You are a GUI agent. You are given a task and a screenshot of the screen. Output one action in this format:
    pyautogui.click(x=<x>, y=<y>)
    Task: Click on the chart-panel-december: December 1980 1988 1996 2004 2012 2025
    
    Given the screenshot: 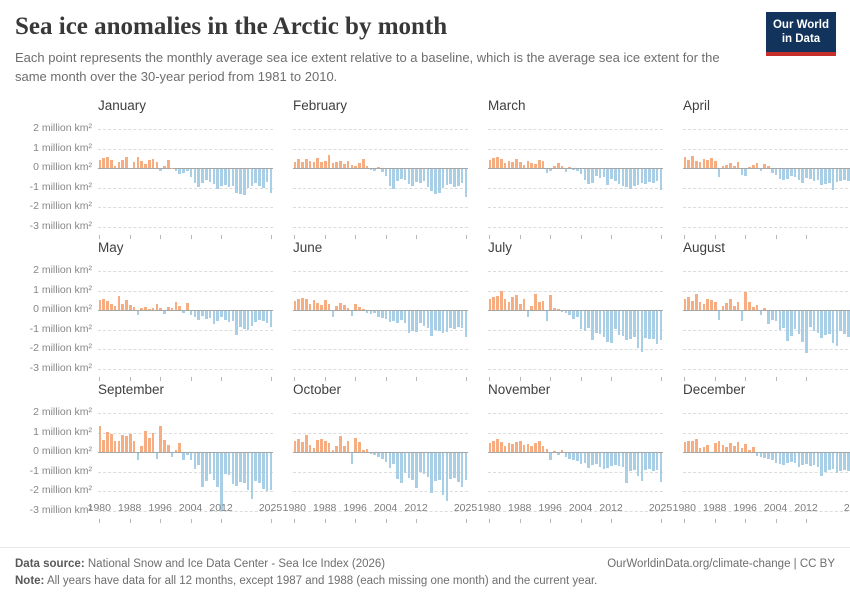 What is the action you would take?
    pyautogui.click(x=761, y=453)
    